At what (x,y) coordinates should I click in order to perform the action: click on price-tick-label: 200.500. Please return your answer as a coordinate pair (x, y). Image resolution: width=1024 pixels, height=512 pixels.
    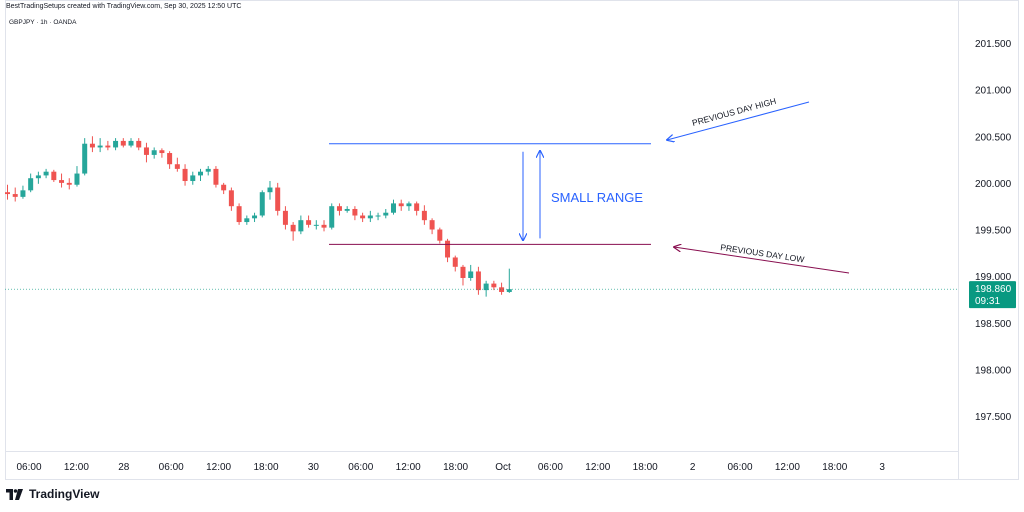
    Looking at the image, I should click on (993, 137).